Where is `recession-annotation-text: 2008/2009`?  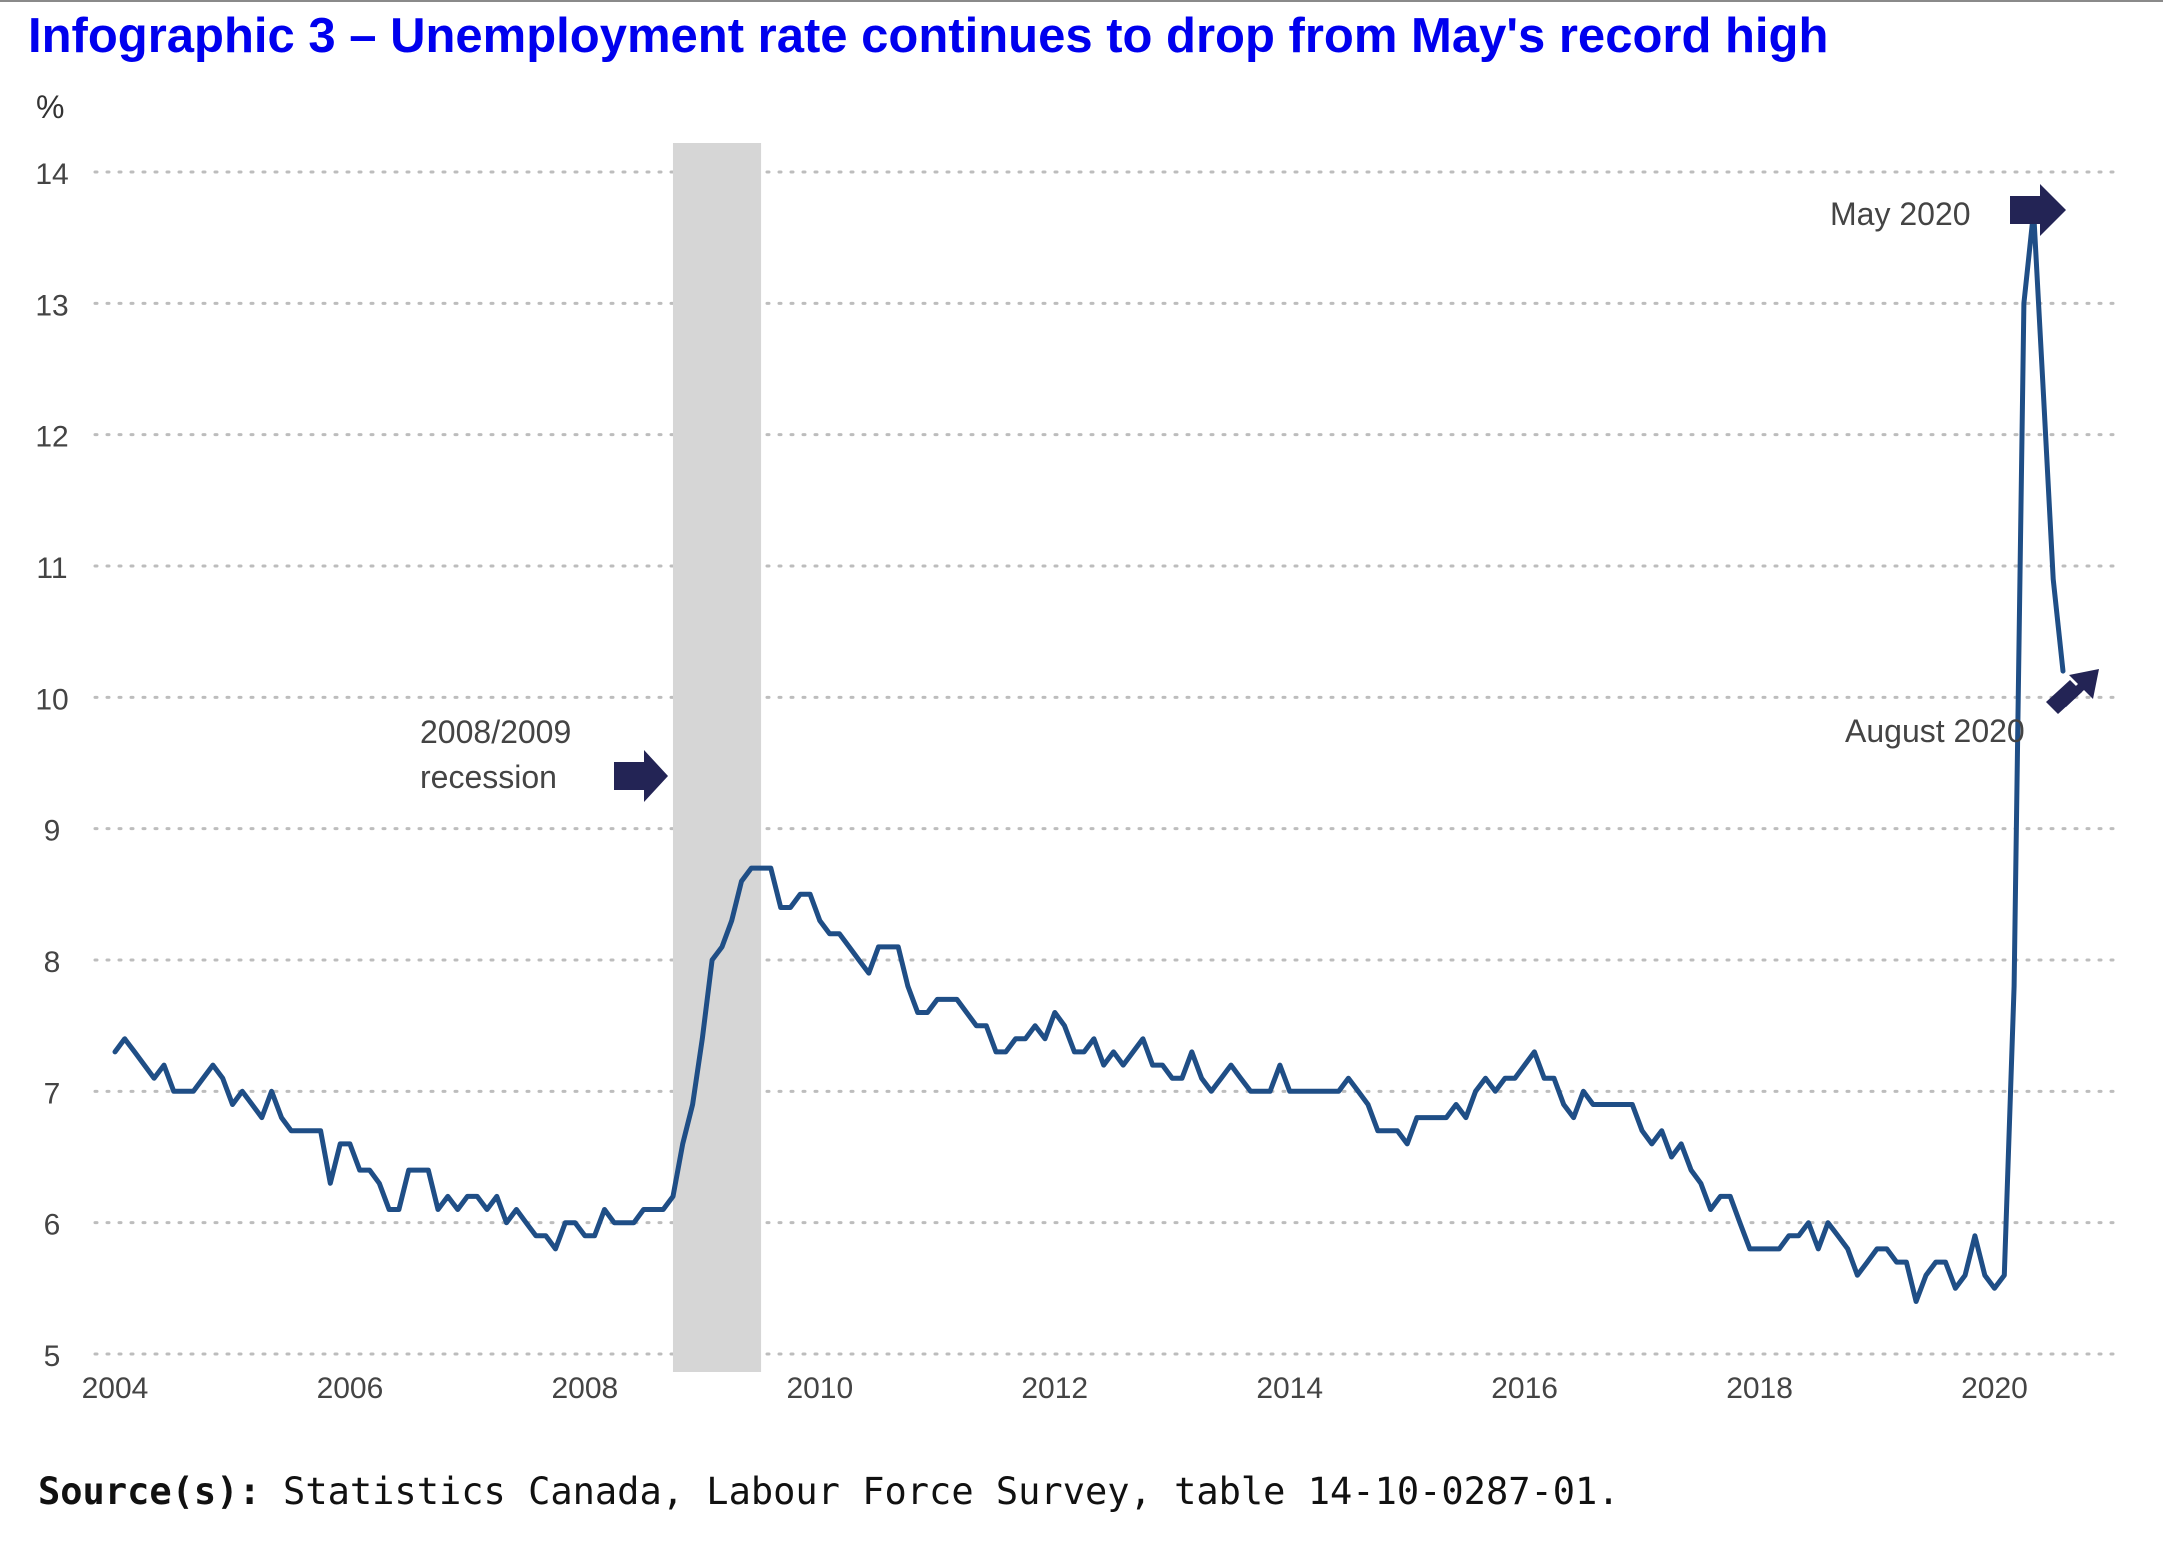
recession-annotation-text: 2008/2009 is located at coordinates (495, 732).